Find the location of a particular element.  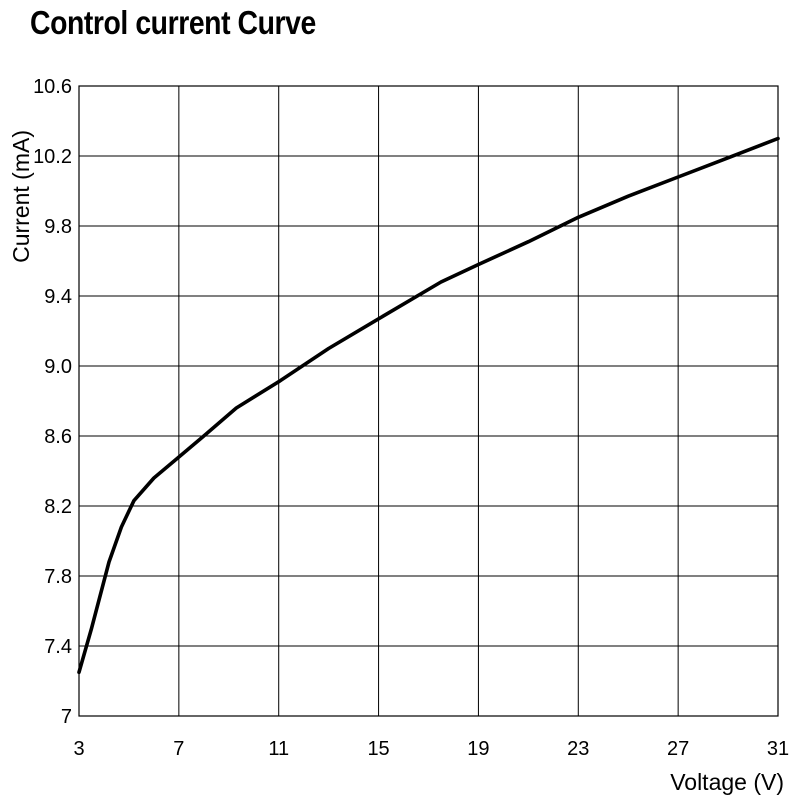

x-tick-label: 11 is located at coordinates (278, 749).